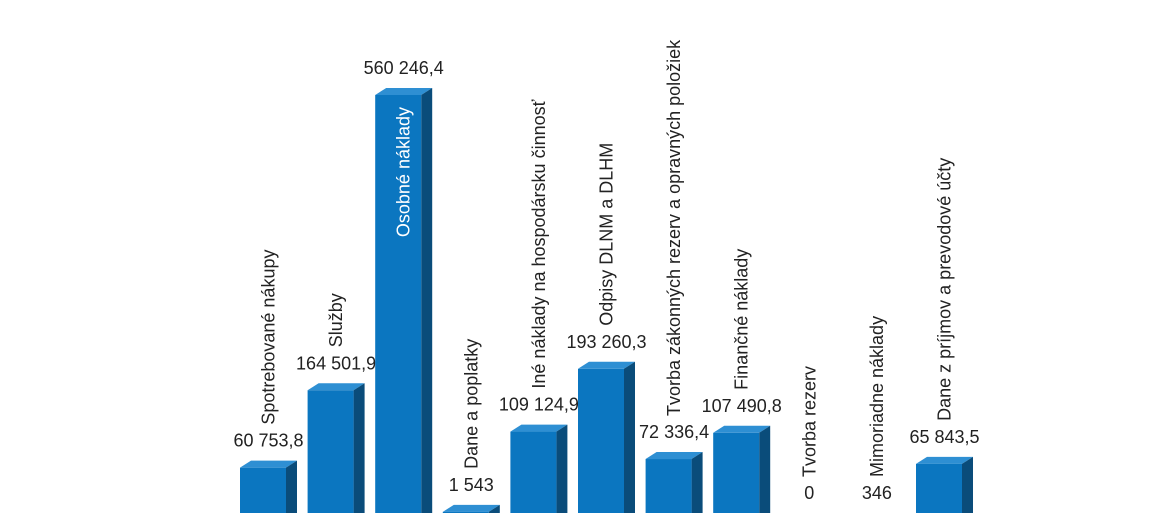 This screenshot has height=513, width=1171. I want to click on data-label: 60 753,8, so click(268, 441).